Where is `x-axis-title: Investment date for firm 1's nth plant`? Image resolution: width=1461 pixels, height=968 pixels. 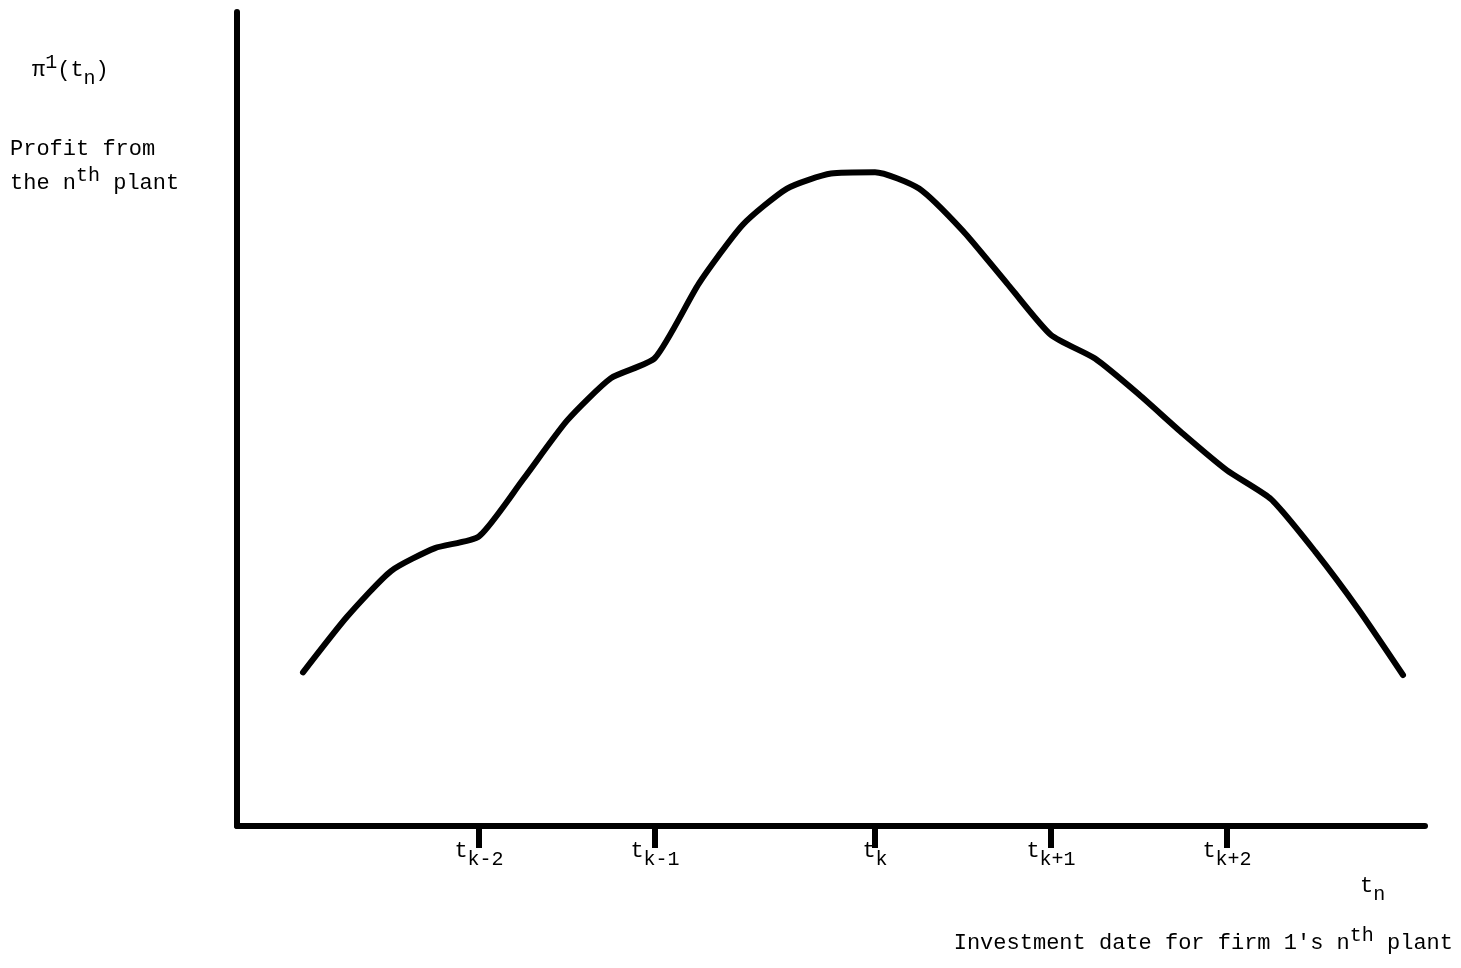
x-axis-title: Investment date for firm 1's nth plant is located at coordinates (1203, 939).